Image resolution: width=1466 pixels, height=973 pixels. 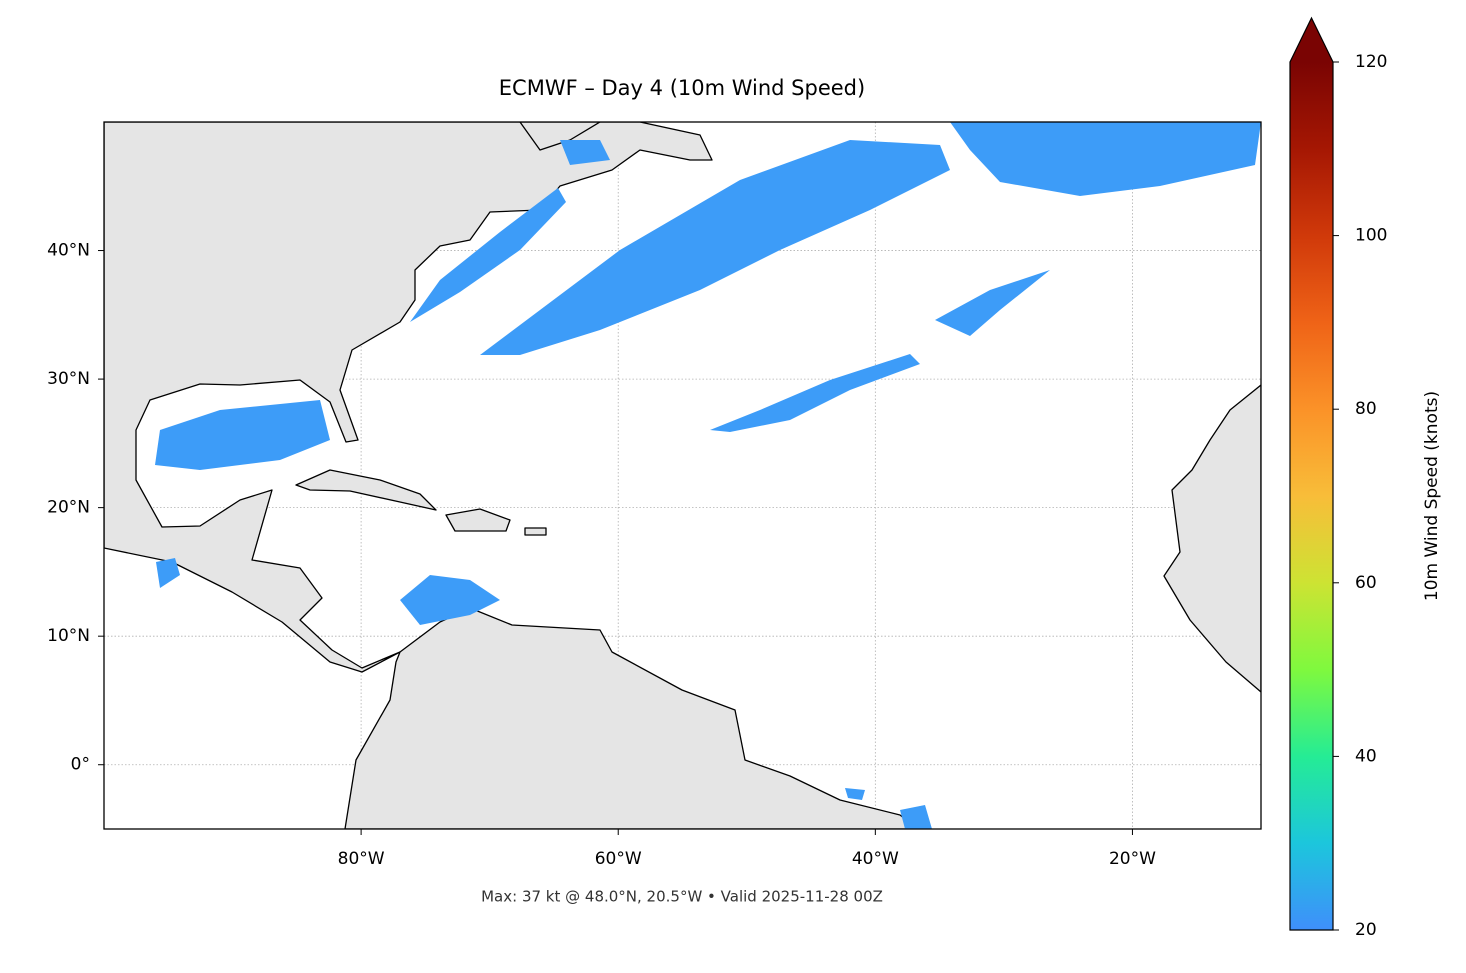 I want to click on colorbar-tick-label: 20, so click(x=1366, y=930).